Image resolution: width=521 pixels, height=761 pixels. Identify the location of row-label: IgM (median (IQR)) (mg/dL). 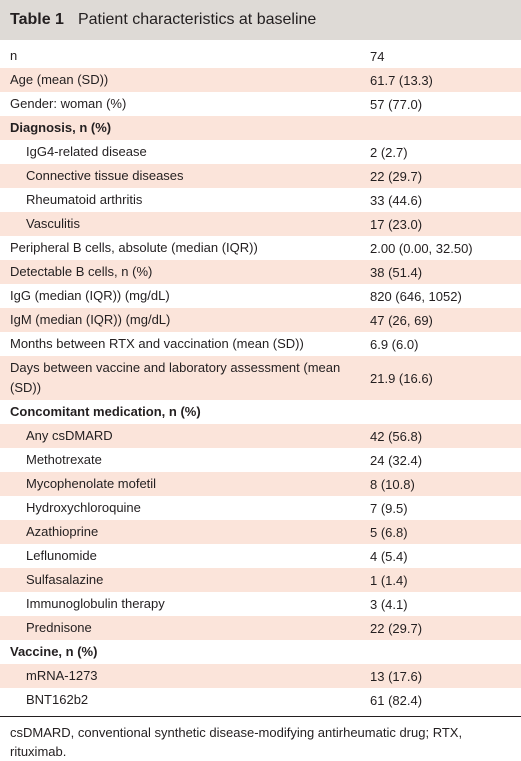
(90, 319).